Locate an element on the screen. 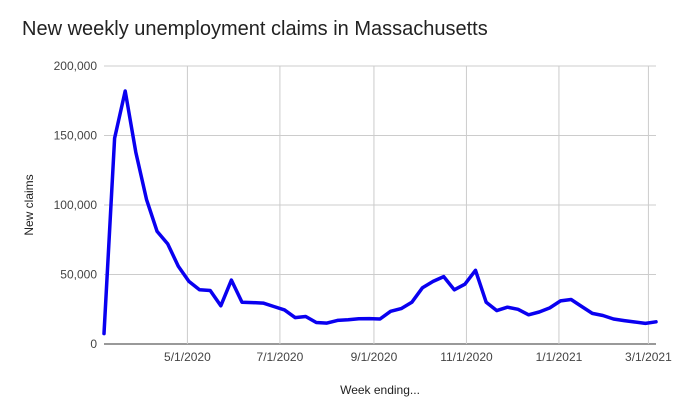 This screenshot has width=677, height=418. y-axis-ticks: 0 50,000 100,000 150,000 200,000 is located at coordinates (76, 205).